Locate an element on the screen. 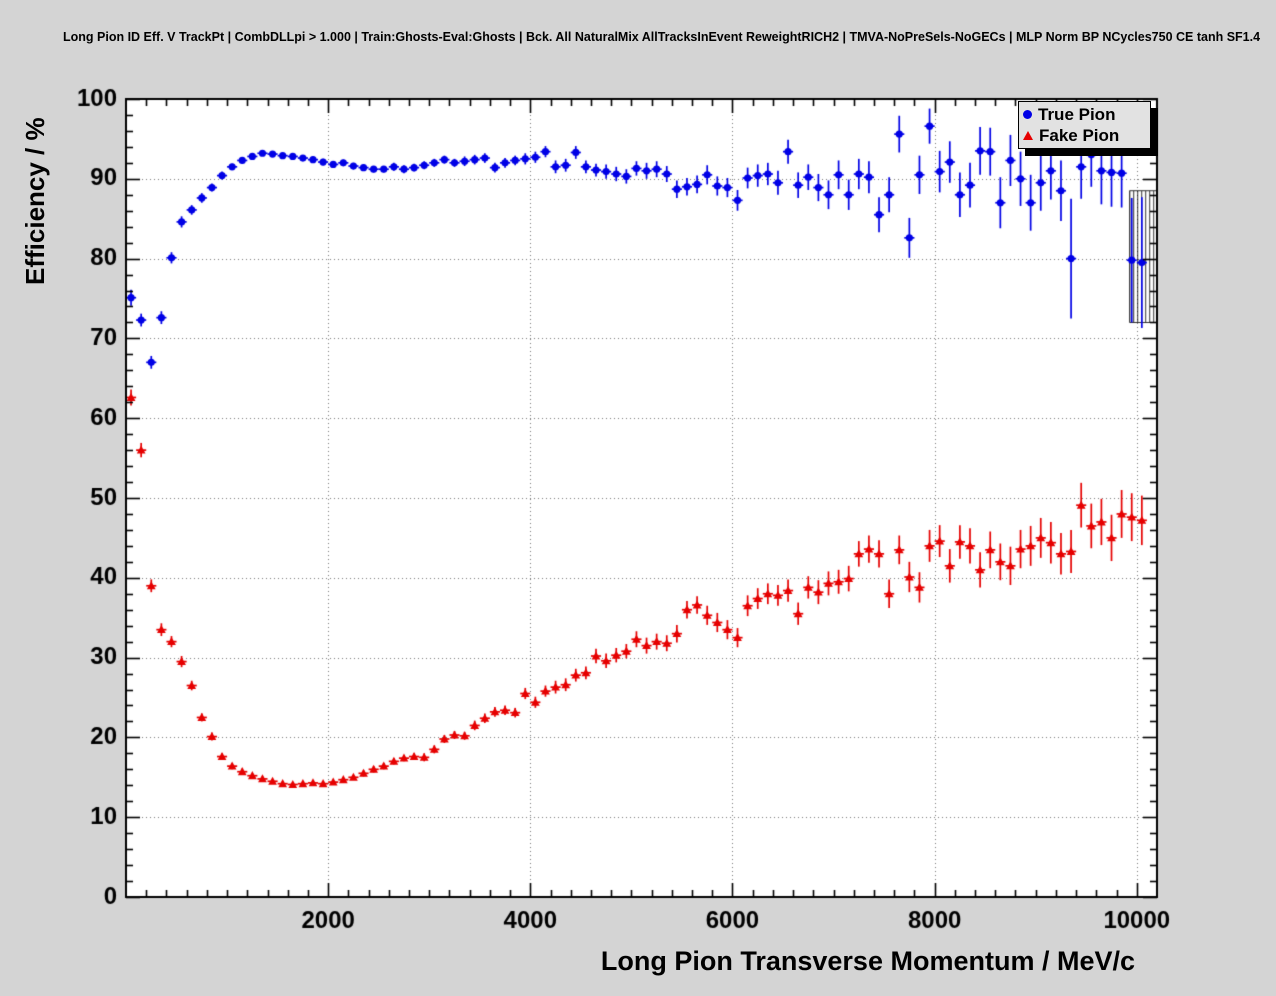  legend: True Pion Fake Pion is located at coordinates (1084, 125).